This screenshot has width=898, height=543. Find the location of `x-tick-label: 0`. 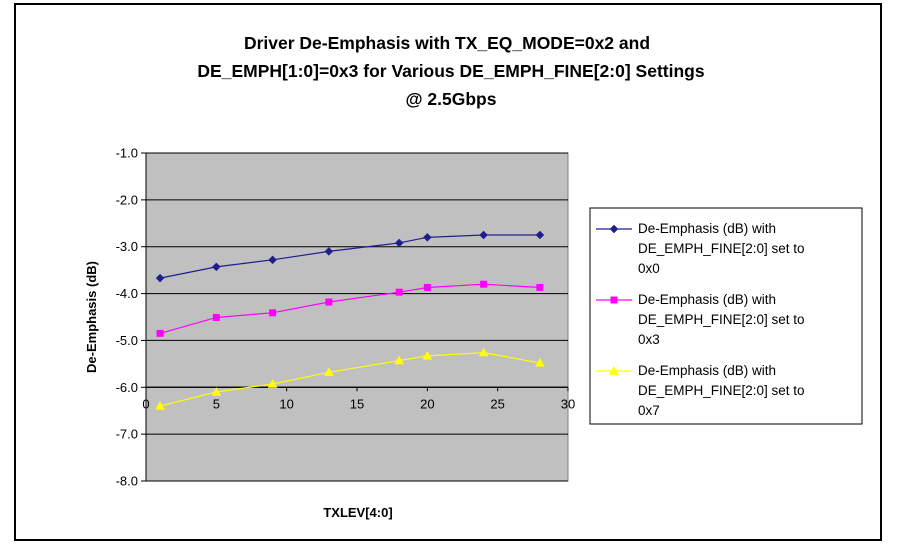

x-tick-label: 0 is located at coordinates (145, 403).